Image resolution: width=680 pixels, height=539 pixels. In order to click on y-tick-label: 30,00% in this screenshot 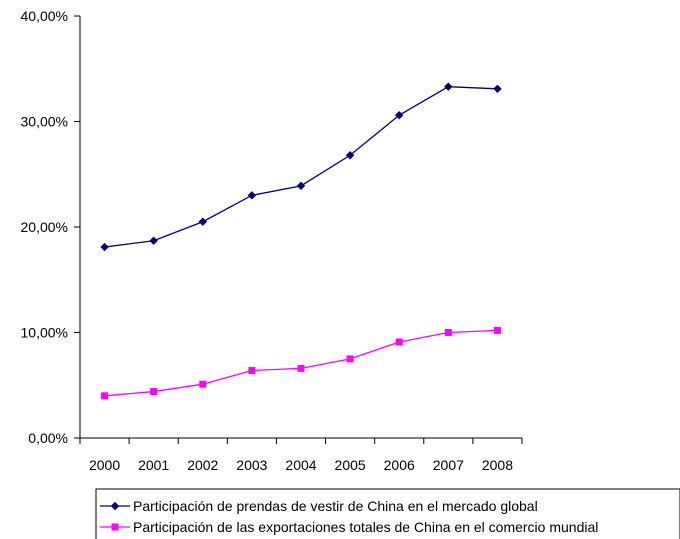, I will do `click(44, 122)`.